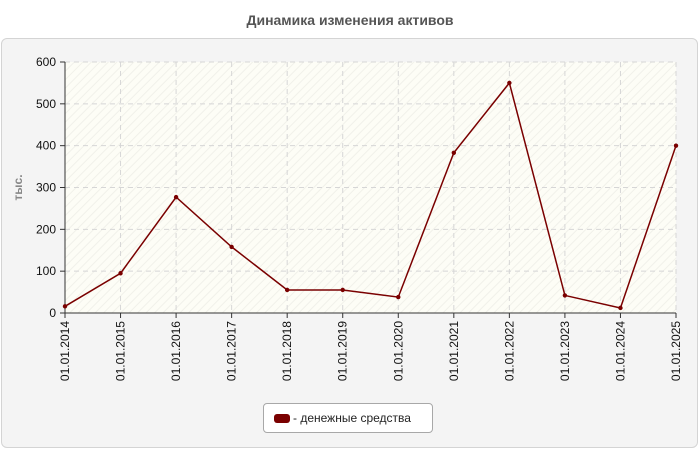 Image resolution: width=700 pixels, height=450 pixels. What do you see at coordinates (282, 418) in the screenshot?
I see `legend-swatch` at bounding box center [282, 418].